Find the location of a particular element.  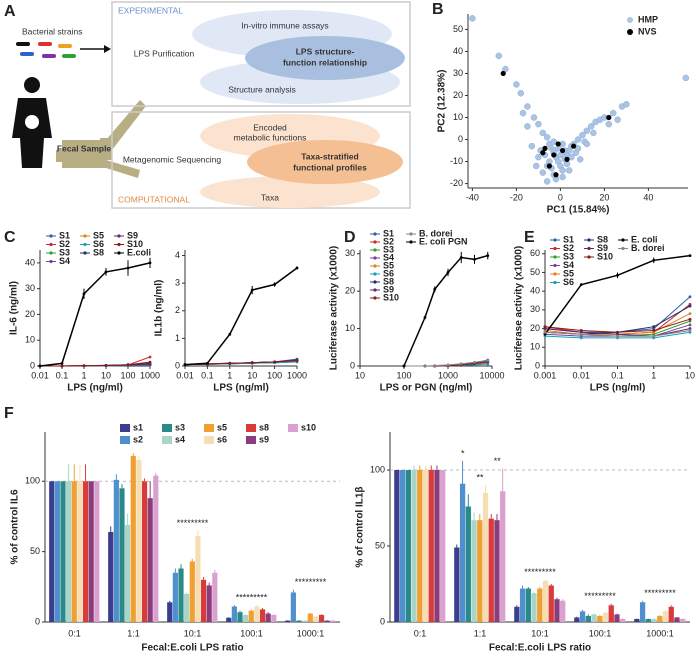

legend-label: S6 is located at coordinates (568, 282).